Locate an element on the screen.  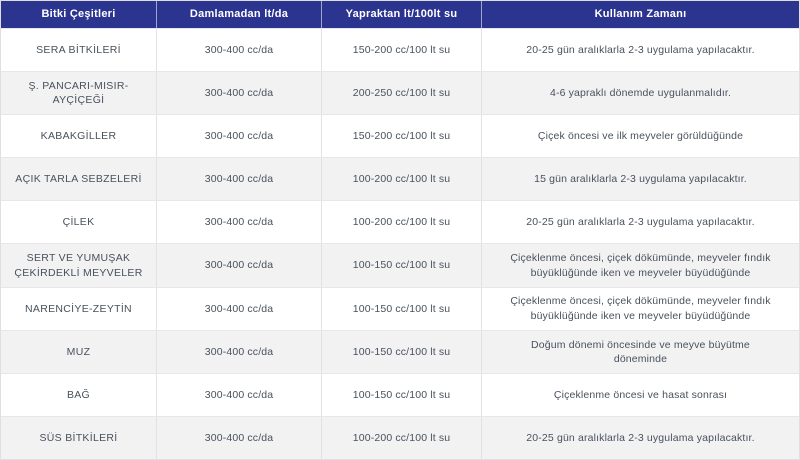
plant-name: AÇIK TARLA SEBZELERİ is located at coordinates (79, 179).